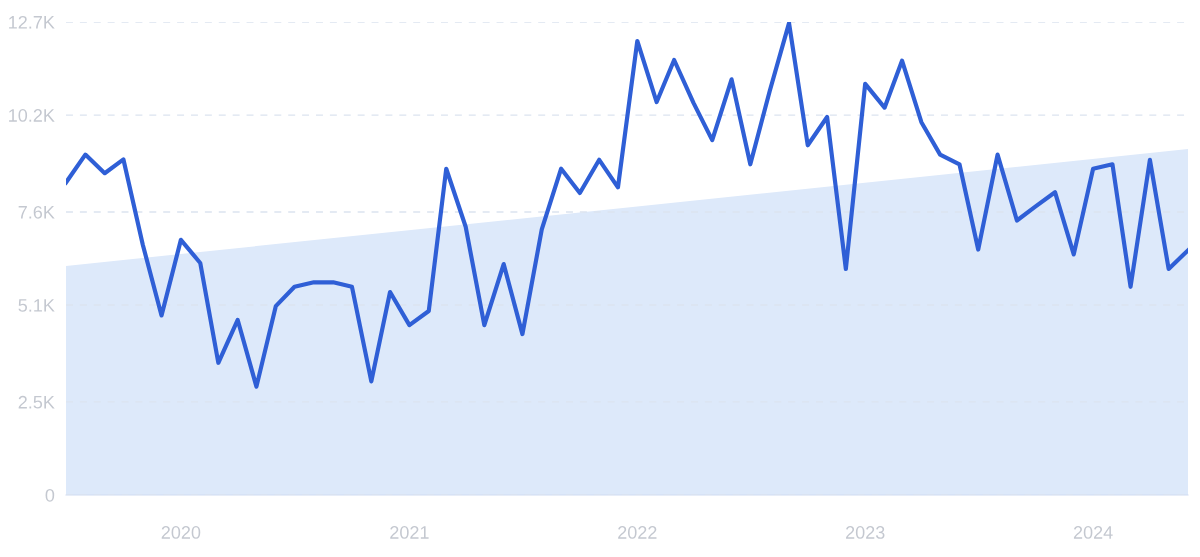 The image size is (1200, 557). What do you see at coordinates (32, 115) in the screenshot?
I see `y-tick-label: 10.2K` at bounding box center [32, 115].